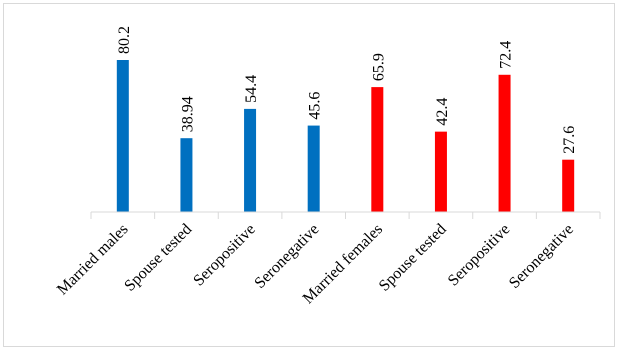 The width and height of the screenshot is (620, 351). What do you see at coordinates (442, 112) in the screenshot?
I see `data-label: 42.4` at bounding box center [442, 112].